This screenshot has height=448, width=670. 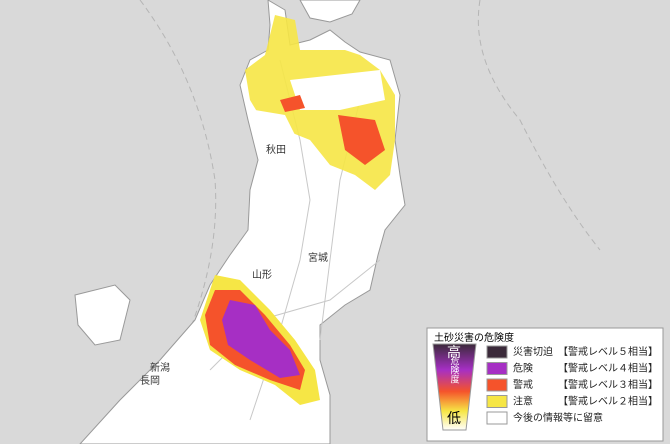 I want to click on legend-label: 警戒, so click(x=523, y=384).